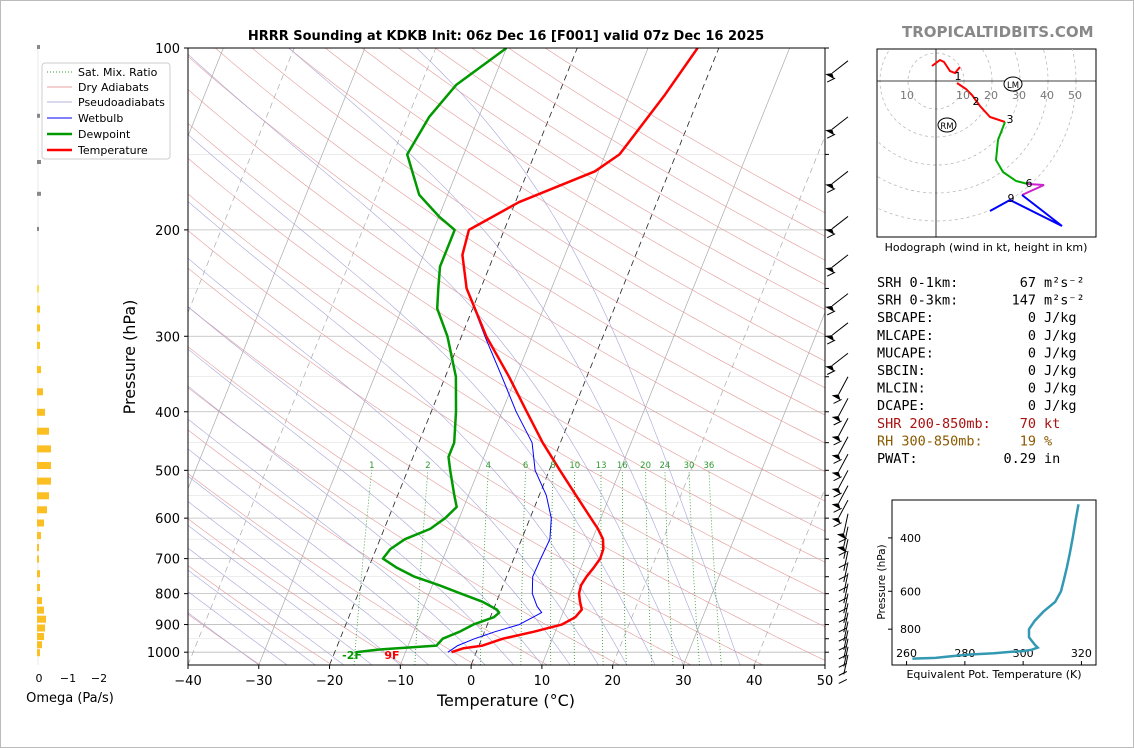  What do you see at coordinates (541, 466) in the screenshot?
I see `mixing-ratio-labels: 1 2 4 6 8 10 13 16 20 24 30 36` at bounding box center [541, 466].